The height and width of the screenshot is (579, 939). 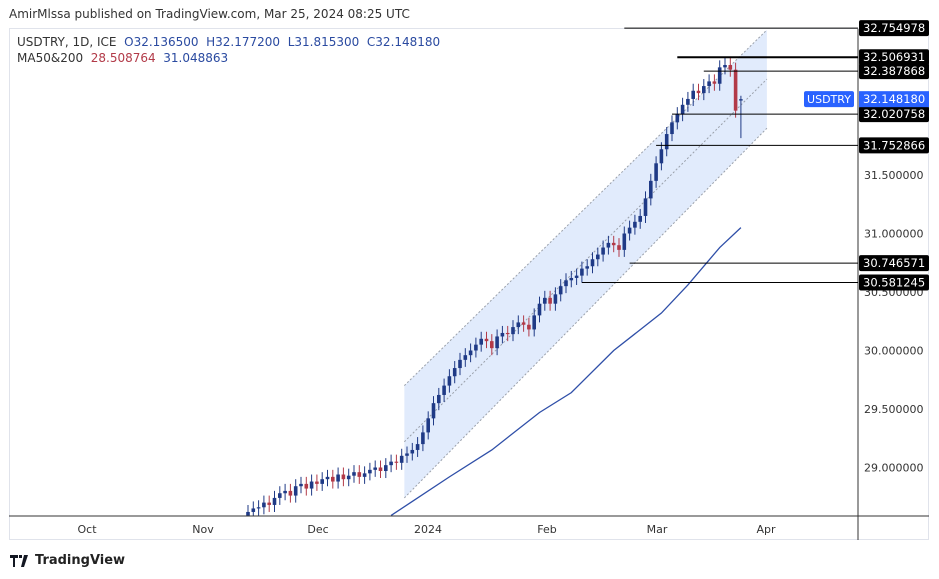 What do you see at coordinates (243, 42) in the screenshot?
I see `high-value: H32.177200` at bounding box center [243, 42].